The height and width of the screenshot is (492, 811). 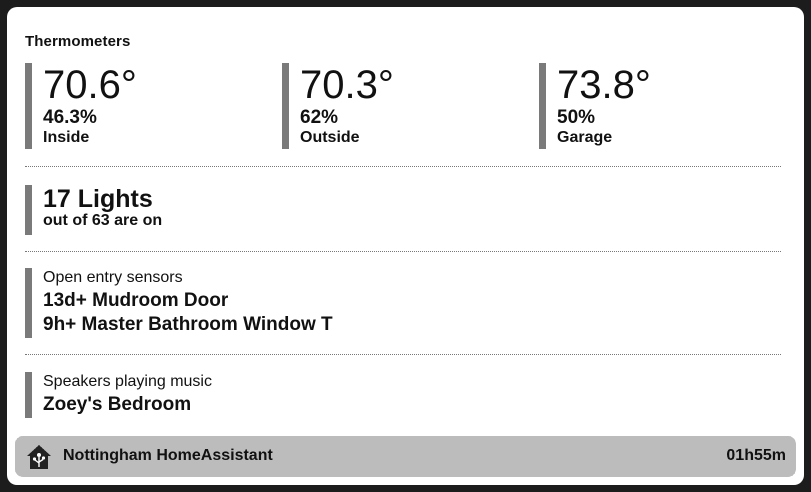 What do you see at coordinates (113, 277) in the screenshot?
I see `entry-sensors-label: Open entry sensors` at bounding box center [113, 277].